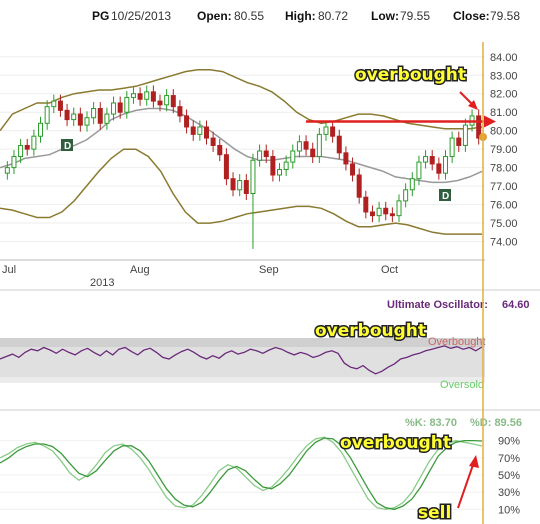 The height and width of the screenshot is (524, 540). I want to click on x-label-oct: Oct, so click(389, 270).